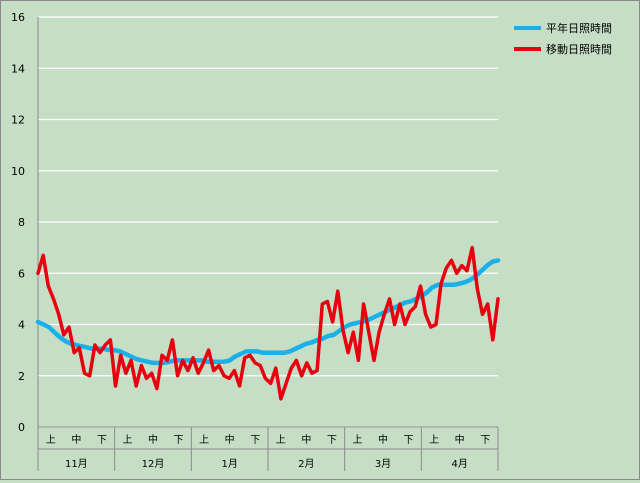 The width and height of the screenshot is (640, 483). Describe the element at coordinates (21, 427) in the screenshot. I see `y-tick-label: 0` at that location.